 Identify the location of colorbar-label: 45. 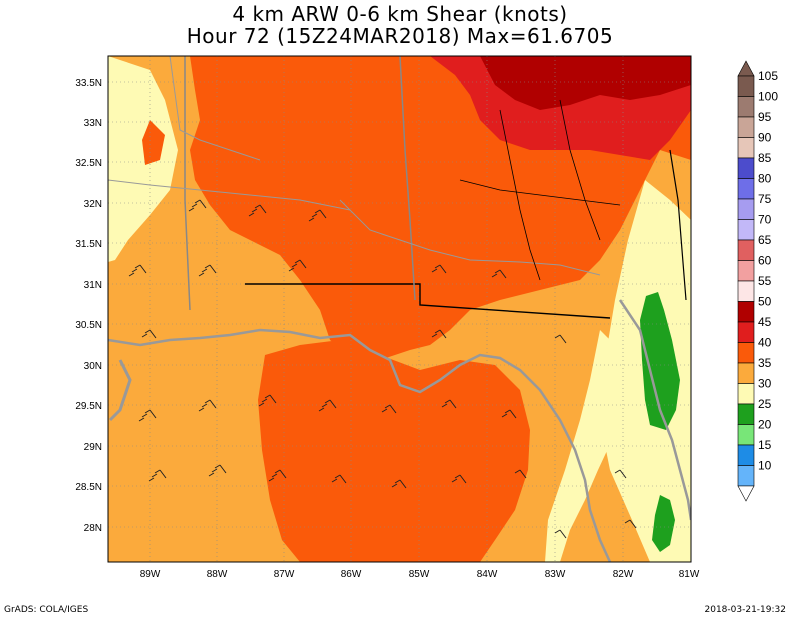
(765, 322).